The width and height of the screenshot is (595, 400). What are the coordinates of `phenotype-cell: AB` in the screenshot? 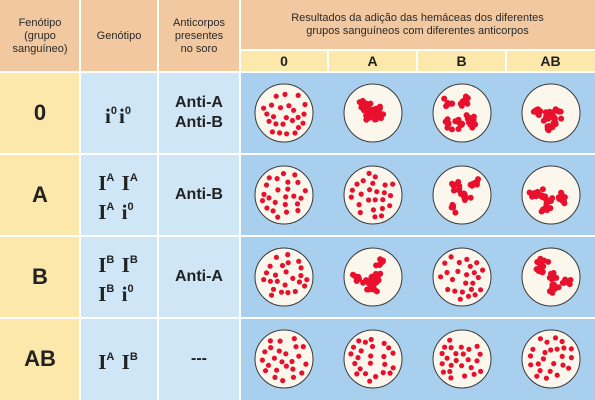 It's located at (40, 359).